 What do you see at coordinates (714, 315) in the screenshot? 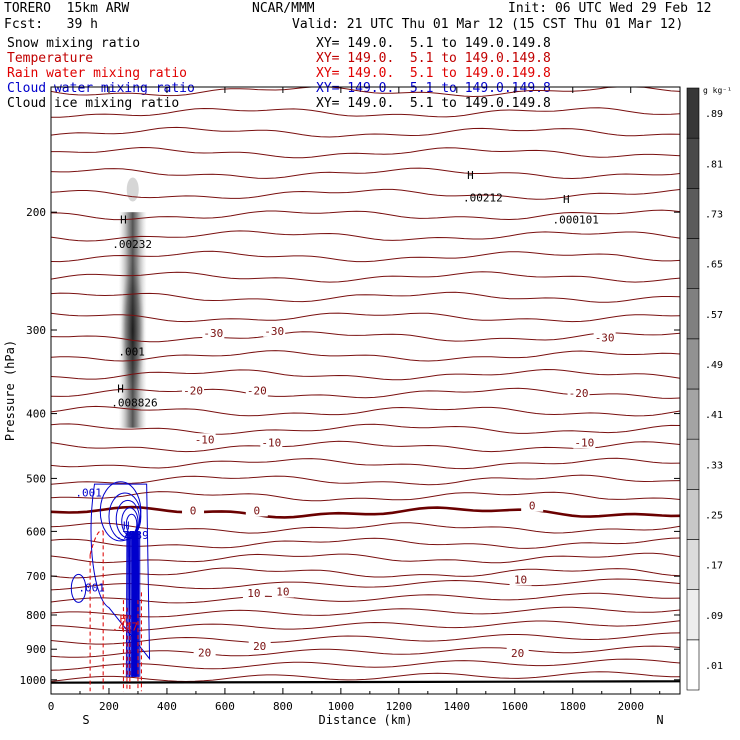
I see `colorbar-tick-label: .57` at bounding box center [714, 315].